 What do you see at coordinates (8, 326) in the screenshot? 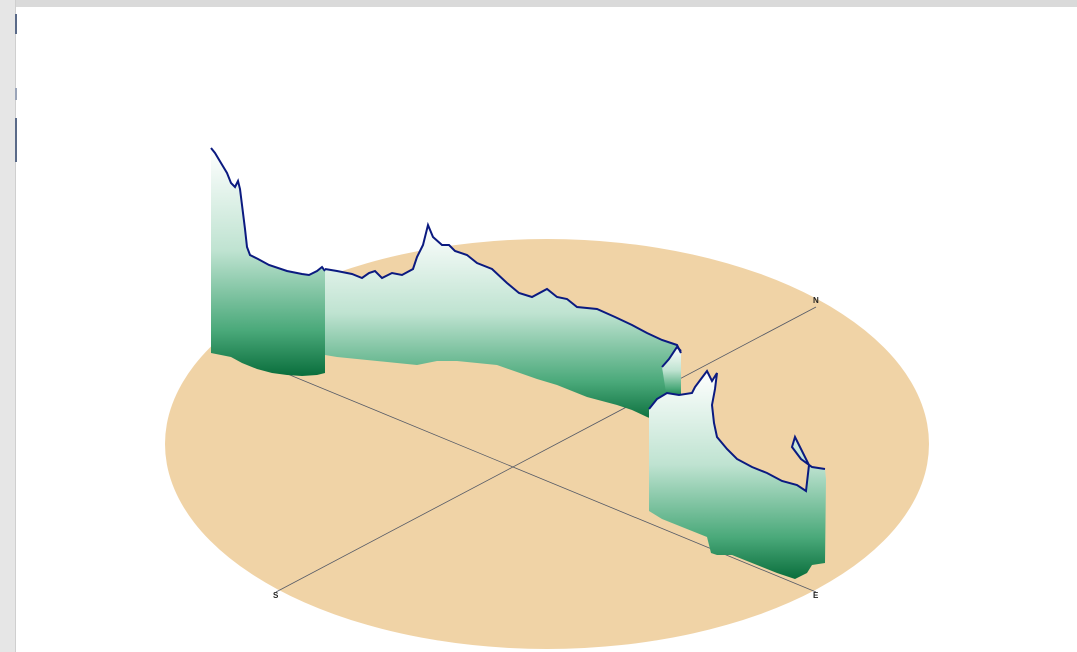
I see `left-gutter` at bounding box center [8, 326].